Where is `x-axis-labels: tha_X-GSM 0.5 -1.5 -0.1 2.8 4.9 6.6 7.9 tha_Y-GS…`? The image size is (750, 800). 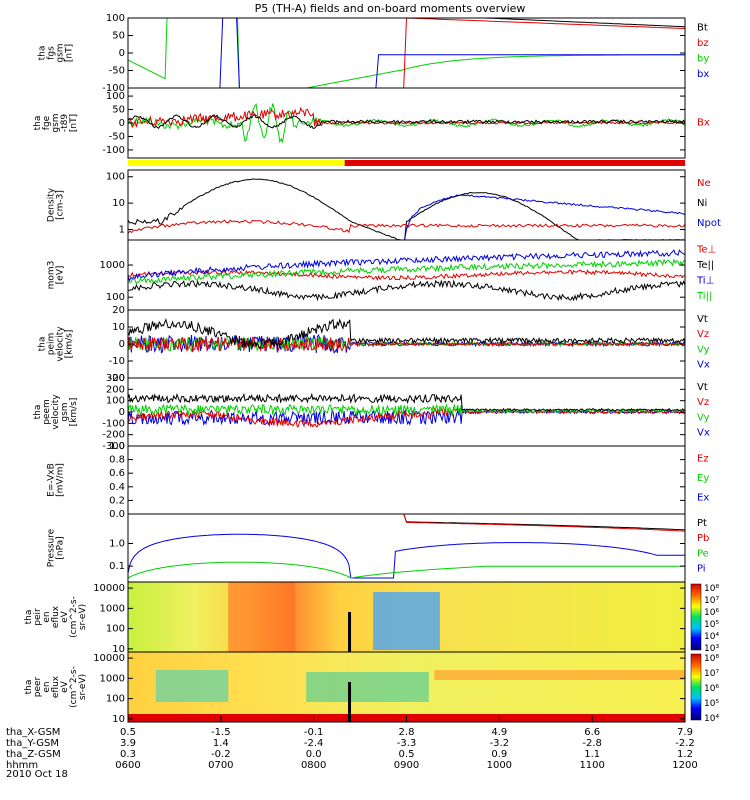
x-axis-labels: tha_X-GSM 0.5 -1.5 -0.1 2.8 4.9 6.6 7.9 tha_Y-GS… is located at coordinates (352, 743).